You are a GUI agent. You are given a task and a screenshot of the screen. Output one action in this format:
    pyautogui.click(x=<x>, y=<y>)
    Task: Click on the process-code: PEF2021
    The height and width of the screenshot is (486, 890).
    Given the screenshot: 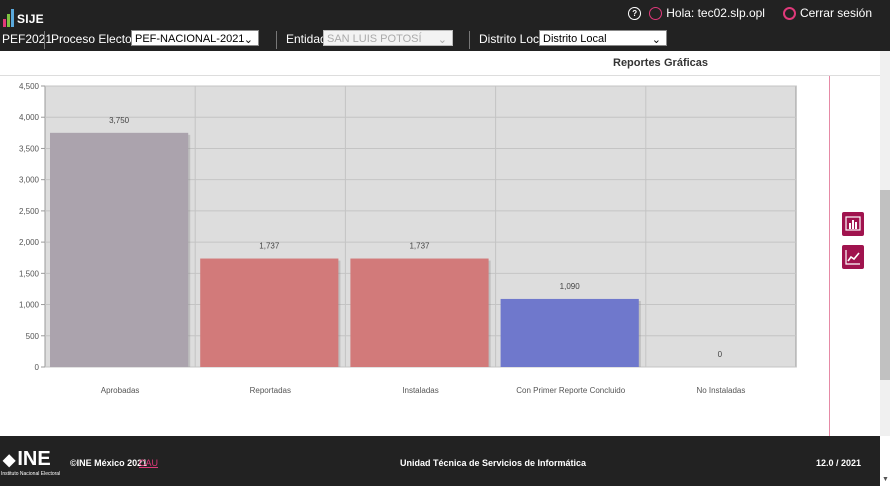 What is the action you would take?
    pyautogui.click(x=27, y=39)
    